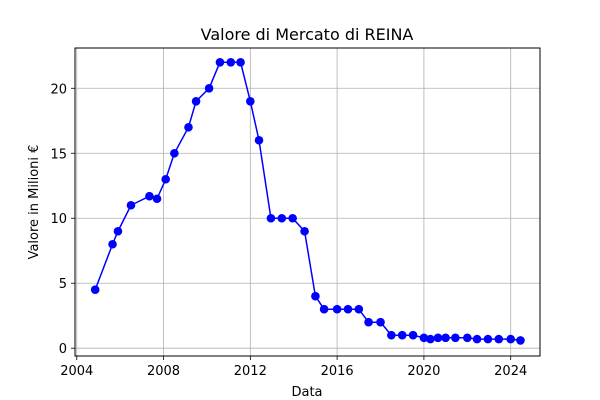  I want to click on y-tick-label-1: 5, so click(63, 284).